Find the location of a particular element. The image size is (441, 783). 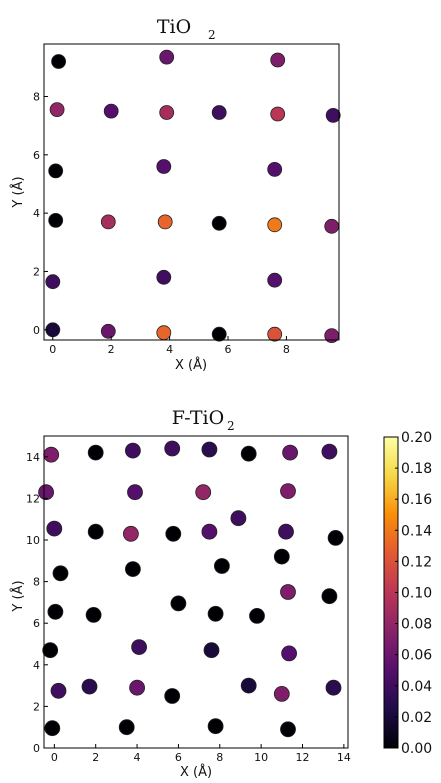

x-tick-label: 12 is located at coordinates (303, 757).